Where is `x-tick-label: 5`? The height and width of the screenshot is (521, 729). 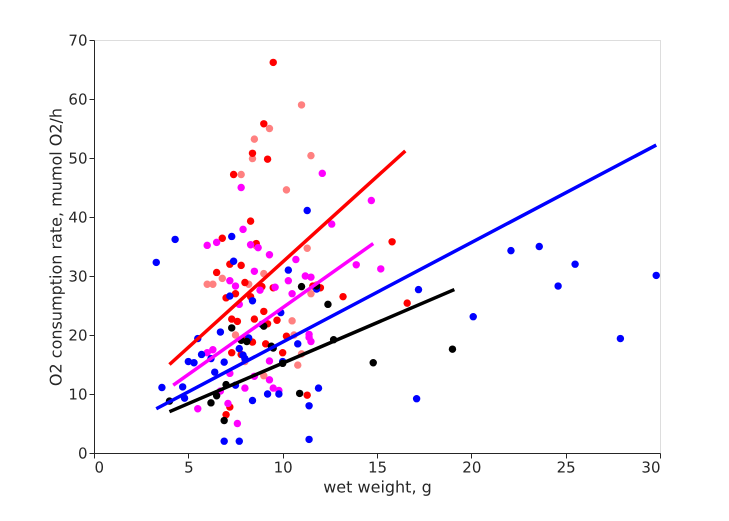
x-tick-label: 5 is located at coordinates (189, 467).